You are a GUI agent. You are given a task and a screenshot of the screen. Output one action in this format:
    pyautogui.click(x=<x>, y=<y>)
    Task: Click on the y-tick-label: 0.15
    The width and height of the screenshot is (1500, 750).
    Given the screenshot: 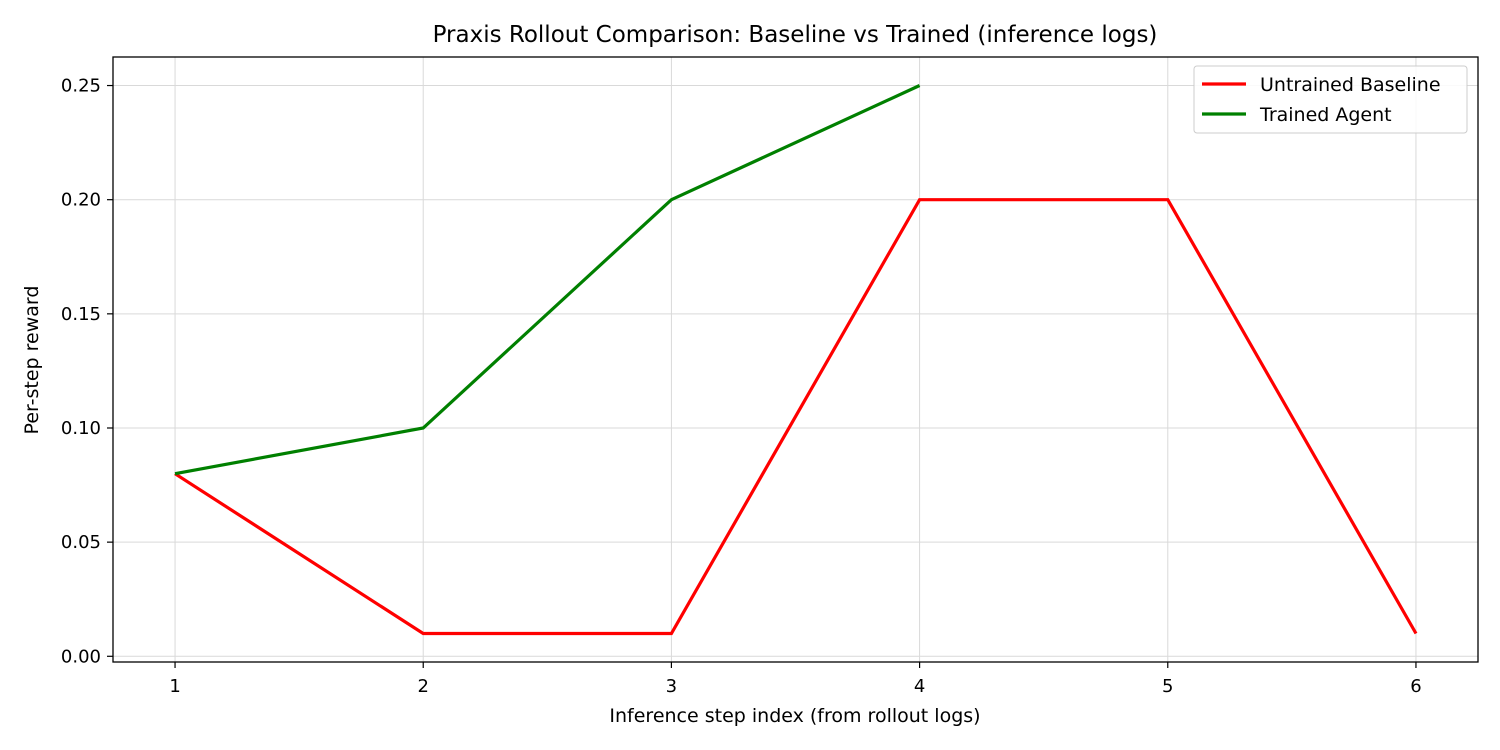 What is the action you would take?
    pyautogui.click(x=81, y=314)
    